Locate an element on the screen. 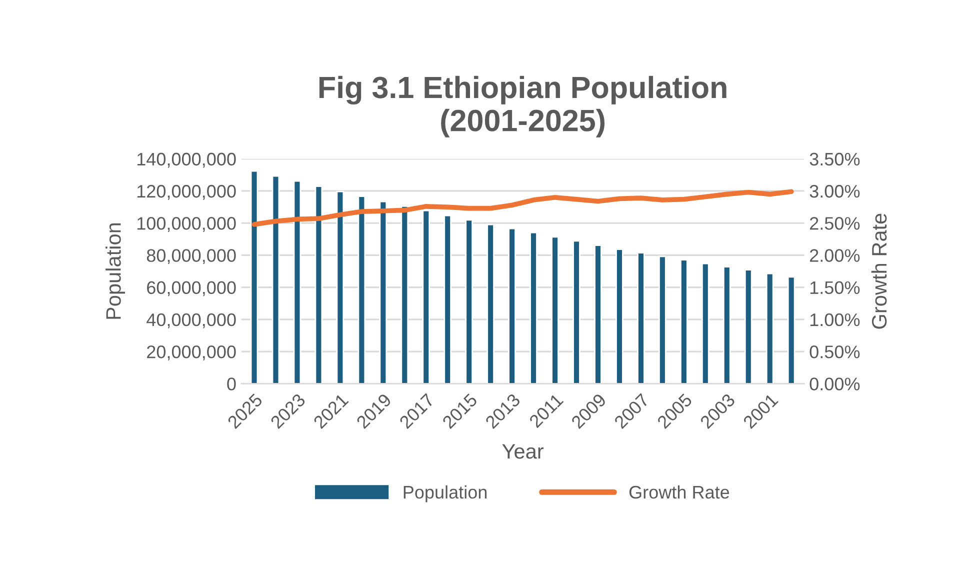 Image resolution: width=954 pixels, height=584 pixels. y2-tick-label: 2.00% is located at coordinates (835, 255).